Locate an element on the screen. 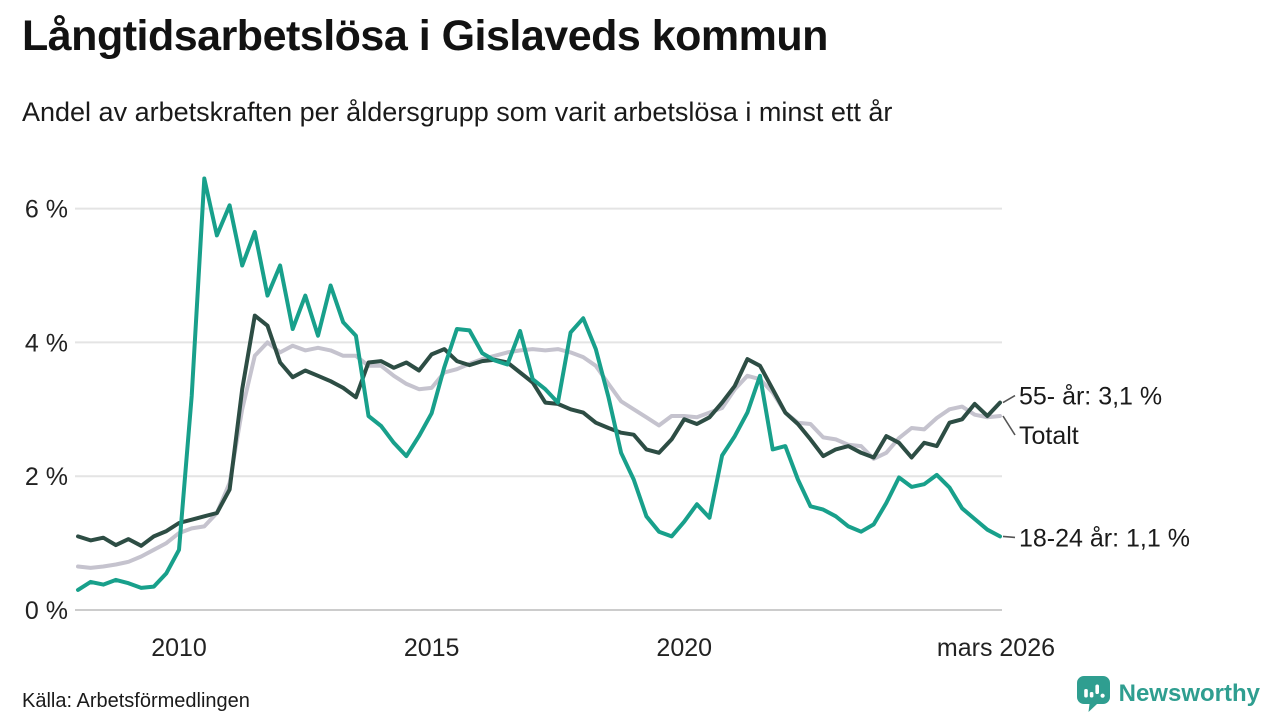  series-end-label-age_18_24: 18-24 år: 1,1 % is located at coordinates (1104, 538).